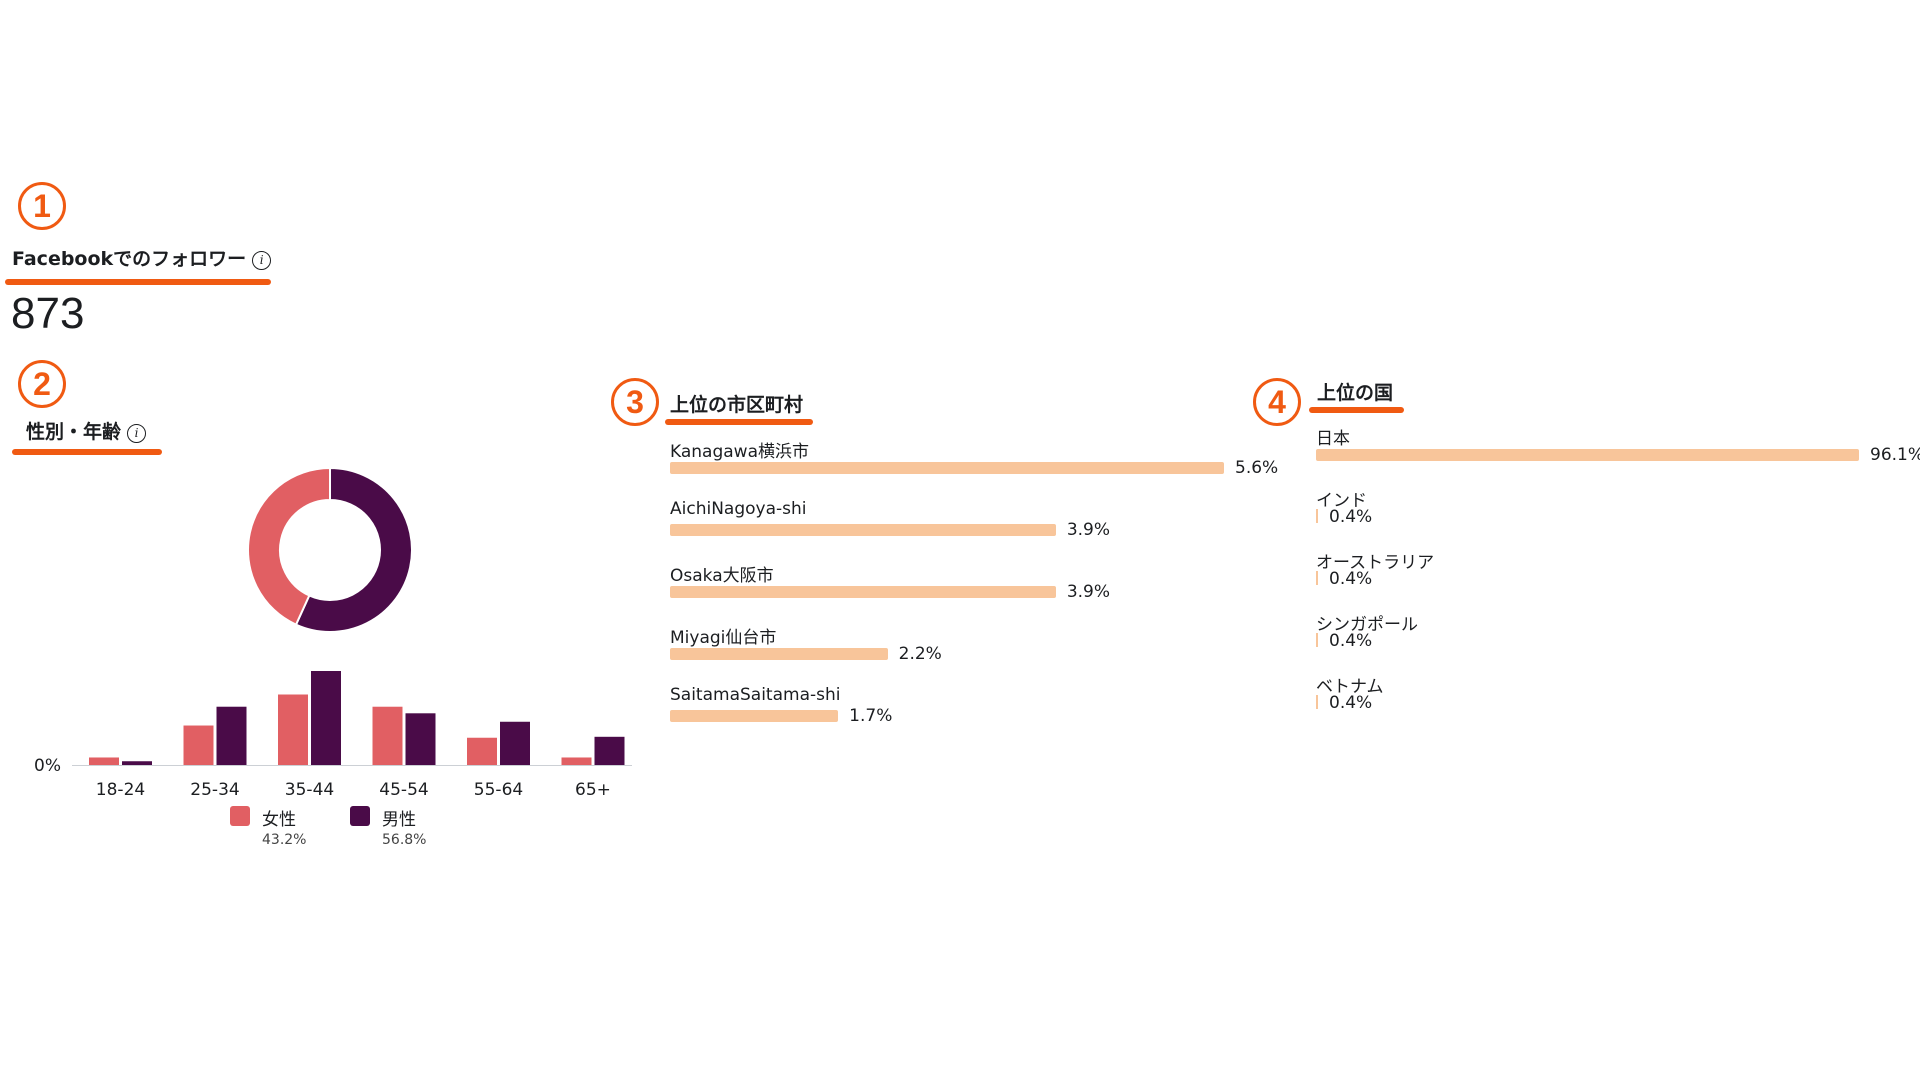 Image resolution: width=1920 pixels, height=1080 pixels. I want to click on gender-donut-chart, so click(330, 549).